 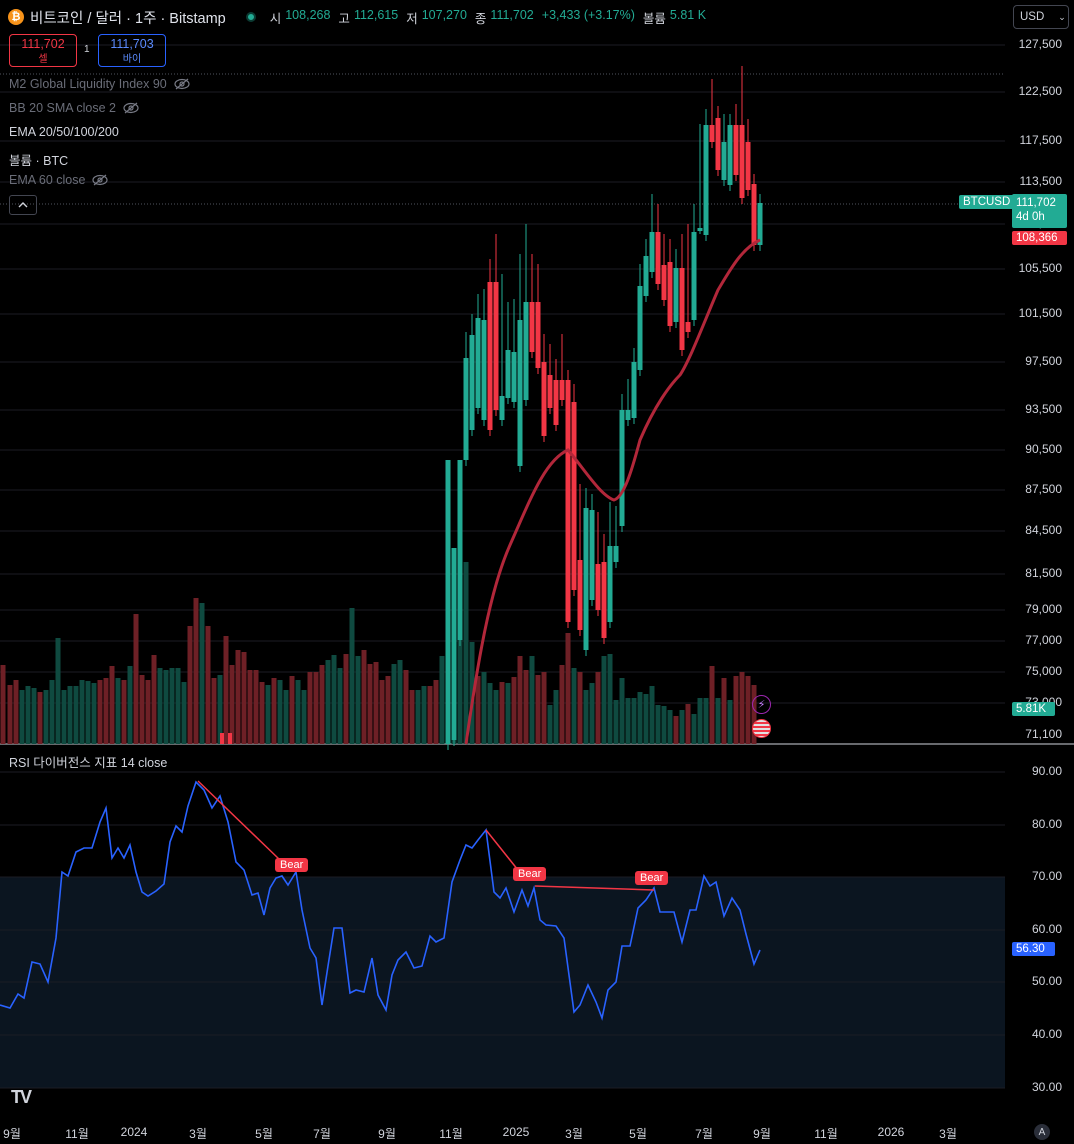 What do you see at coordinates (1043, 734) in the screenshot?
I see `price-axis-label: 71,100` at bounding box center [1043, 734].